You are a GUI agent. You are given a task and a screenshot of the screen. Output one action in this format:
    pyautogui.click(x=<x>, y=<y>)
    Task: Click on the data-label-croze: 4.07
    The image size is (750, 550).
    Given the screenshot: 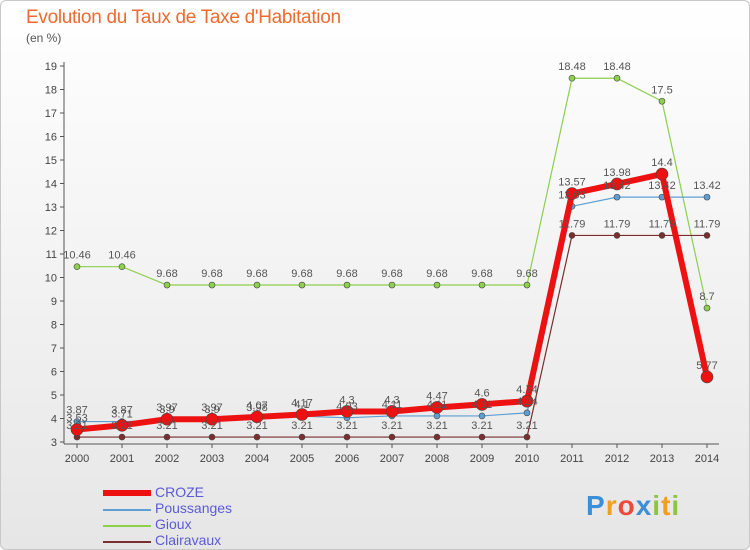 What is the action you would take?
    pyautogui.click(x=256, y=406)
    